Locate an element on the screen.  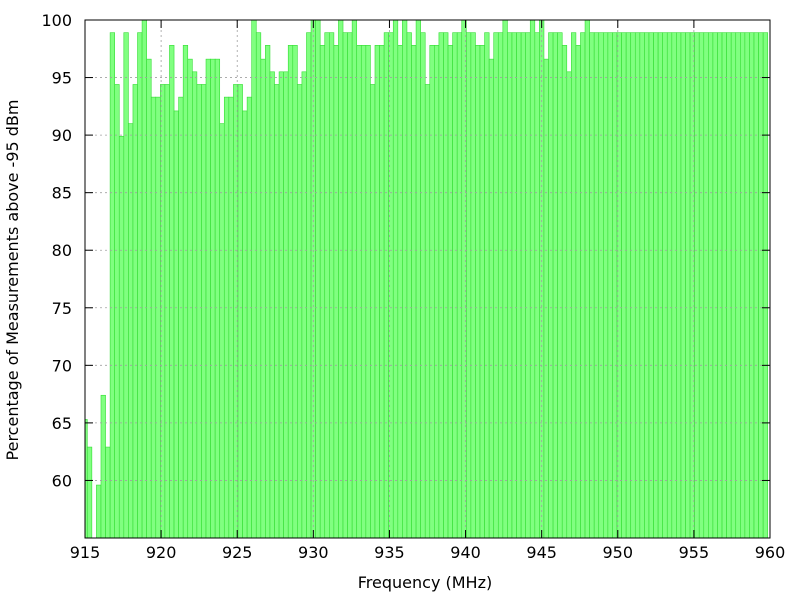
y-axis-title: Percentage of Measurements above -95 dBm is located at coordinates (12, 280).